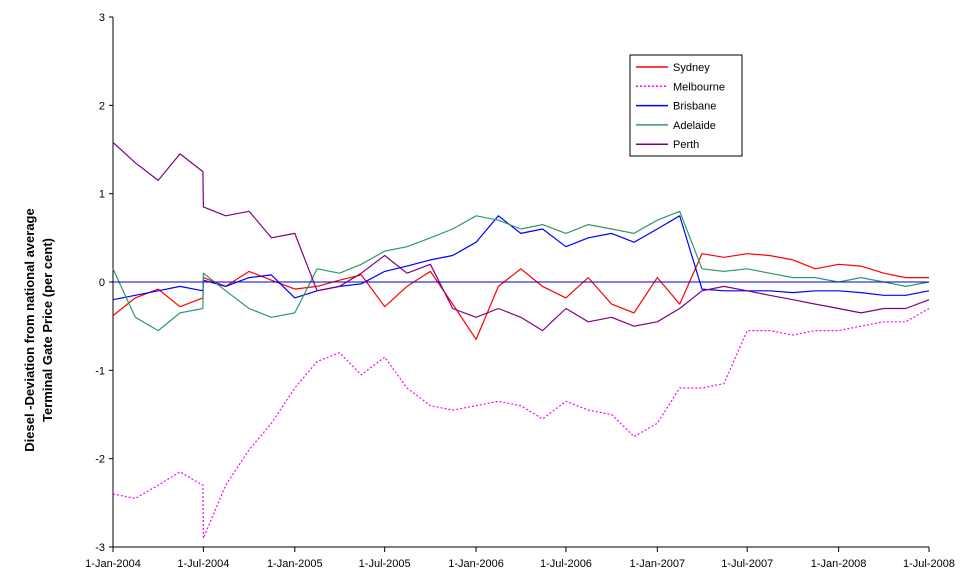 This screenshot has width=964, height=578. I want to click on y-axis-title-line-1: Diesel -Deviation from national average, so click(29, 329).